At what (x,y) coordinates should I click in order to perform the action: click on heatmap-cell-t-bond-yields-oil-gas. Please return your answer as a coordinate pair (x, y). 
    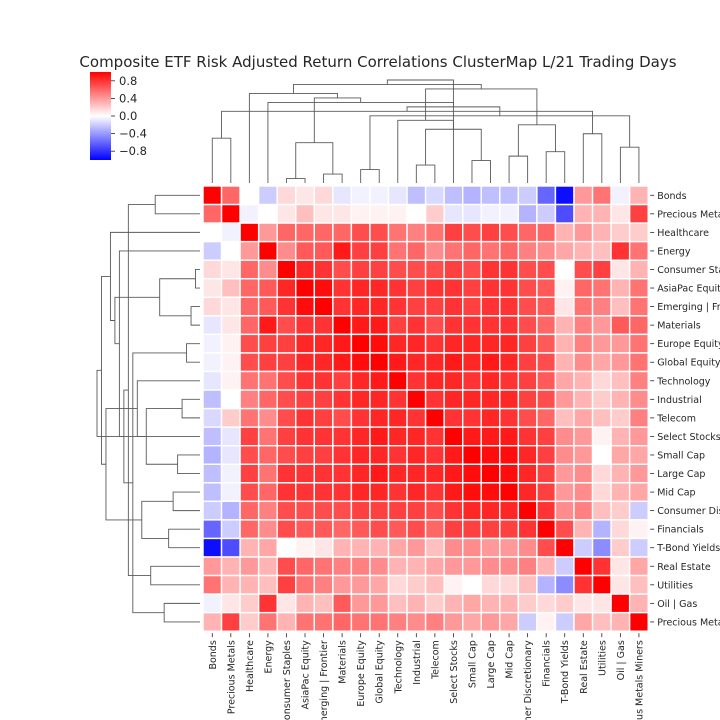
    Looking at the image, I should click on (620, 547).